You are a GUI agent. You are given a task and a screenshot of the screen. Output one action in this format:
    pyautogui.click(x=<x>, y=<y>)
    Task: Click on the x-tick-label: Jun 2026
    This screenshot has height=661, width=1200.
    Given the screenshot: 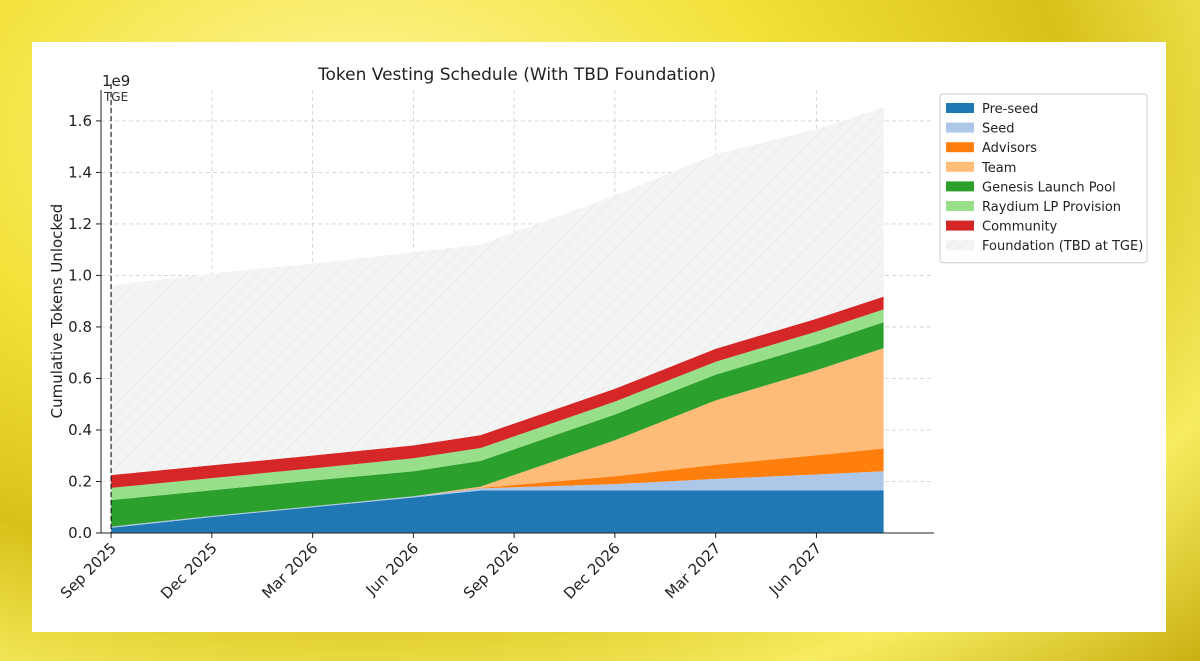 What is the action you would take?
    pyautogui.click(x=392, y=569)
    